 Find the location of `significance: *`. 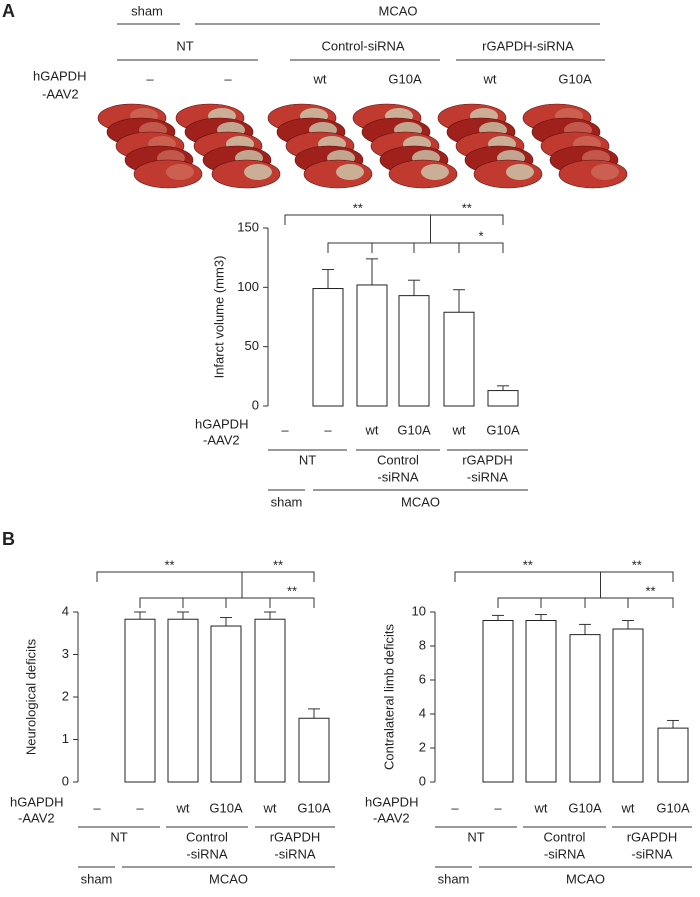

significance: * is located at coordinates (480, 235).